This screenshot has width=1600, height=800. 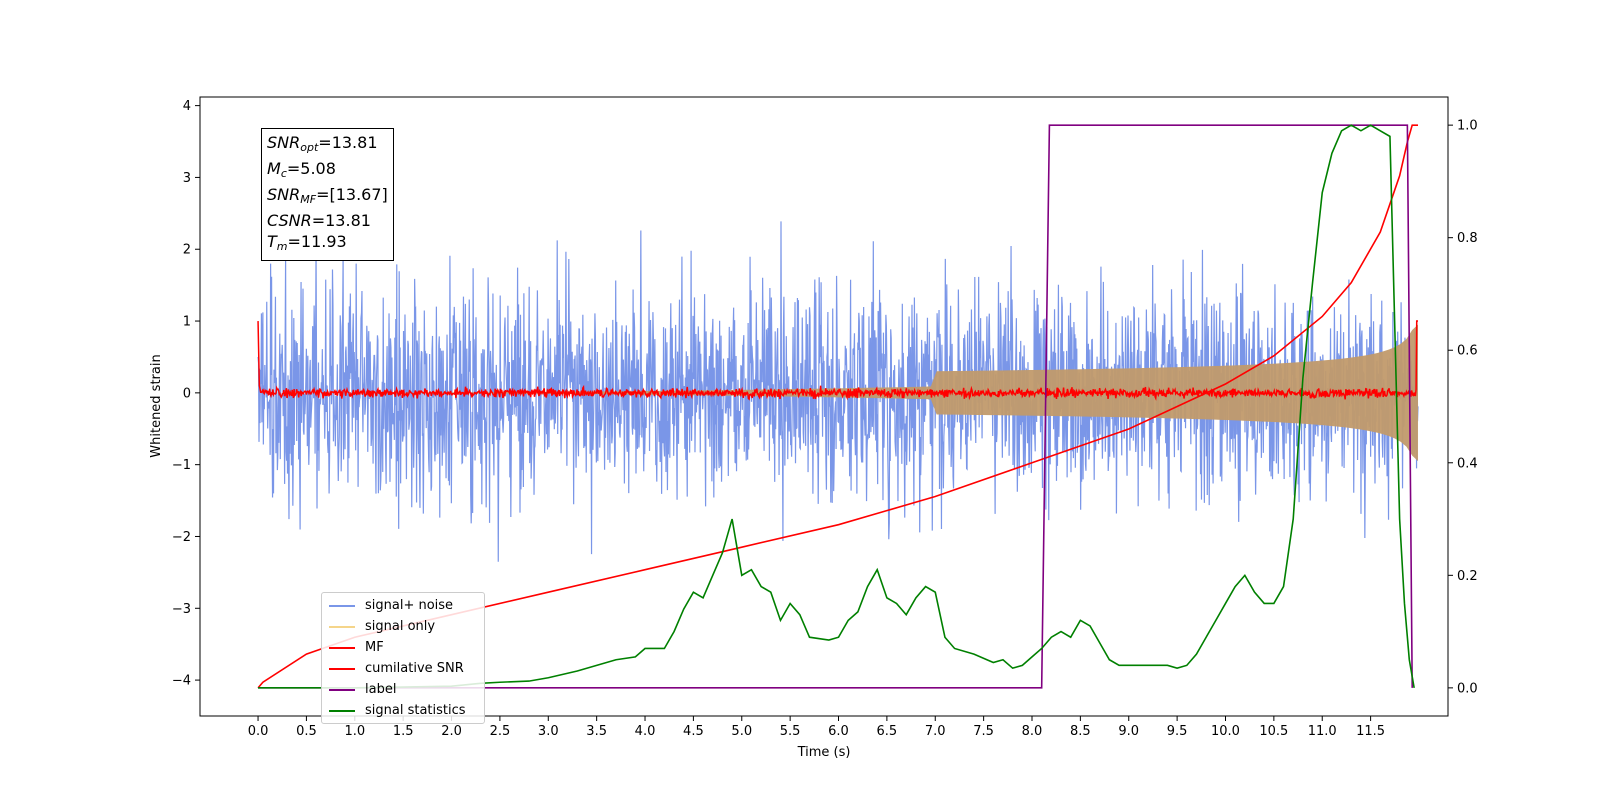 What do you see at coordinates (187, 250) in the screenshot?
I see `y-left-tick-label: 2` at bounding box center [187, 250].